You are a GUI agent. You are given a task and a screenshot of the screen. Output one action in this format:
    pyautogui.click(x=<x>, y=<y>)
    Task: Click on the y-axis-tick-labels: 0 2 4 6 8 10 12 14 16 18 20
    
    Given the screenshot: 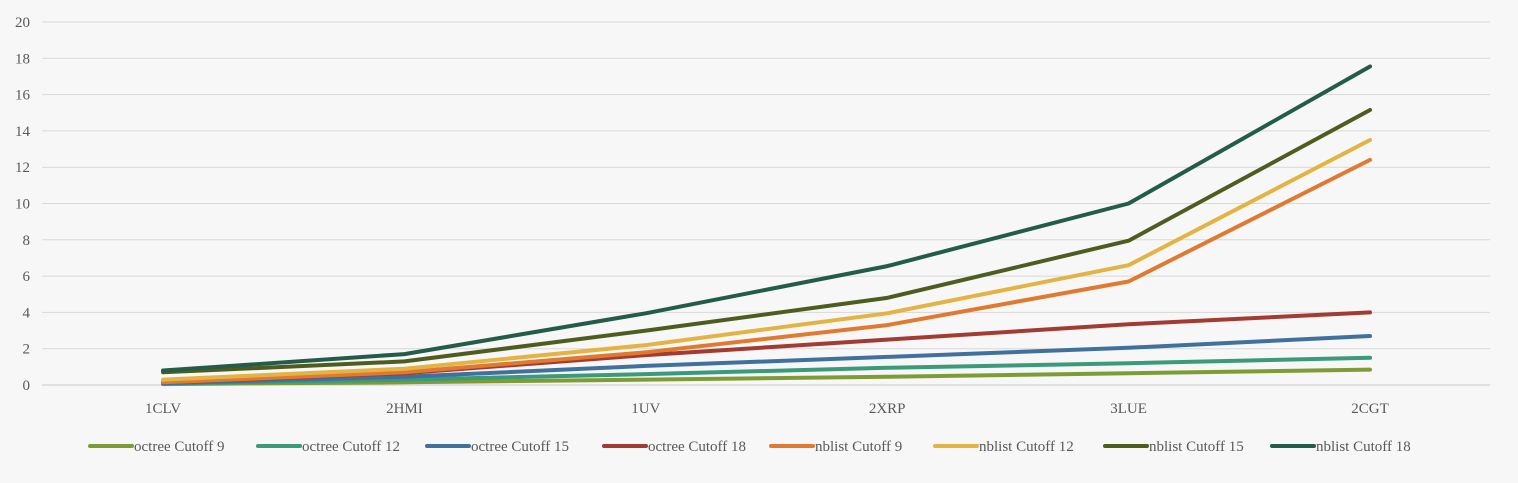 What is the action you would take?
    pyautogui.click(x=23, y=204)
    